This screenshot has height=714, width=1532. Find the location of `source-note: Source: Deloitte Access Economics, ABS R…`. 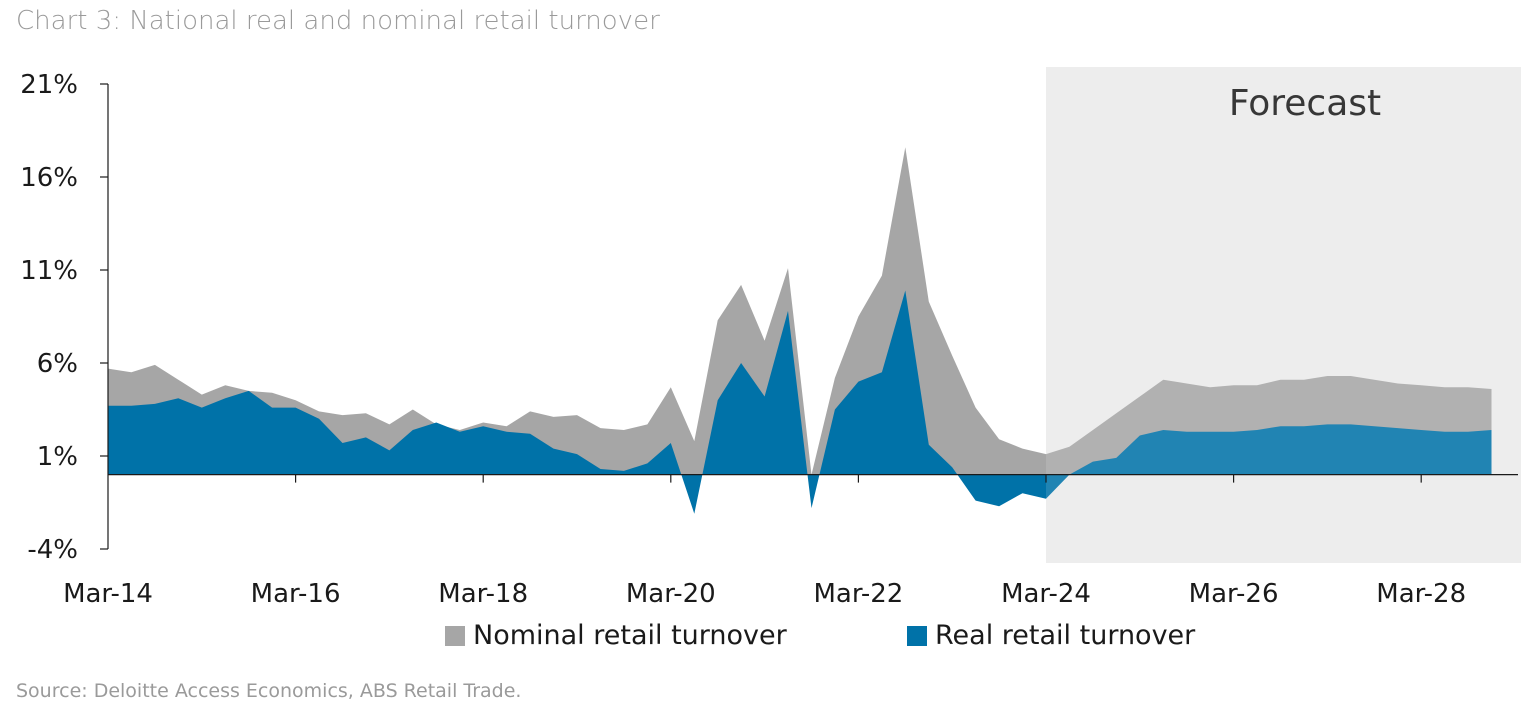

source-note: Source: Deloitte Access Economics, ABS R… is located at coordinates (269, 691).